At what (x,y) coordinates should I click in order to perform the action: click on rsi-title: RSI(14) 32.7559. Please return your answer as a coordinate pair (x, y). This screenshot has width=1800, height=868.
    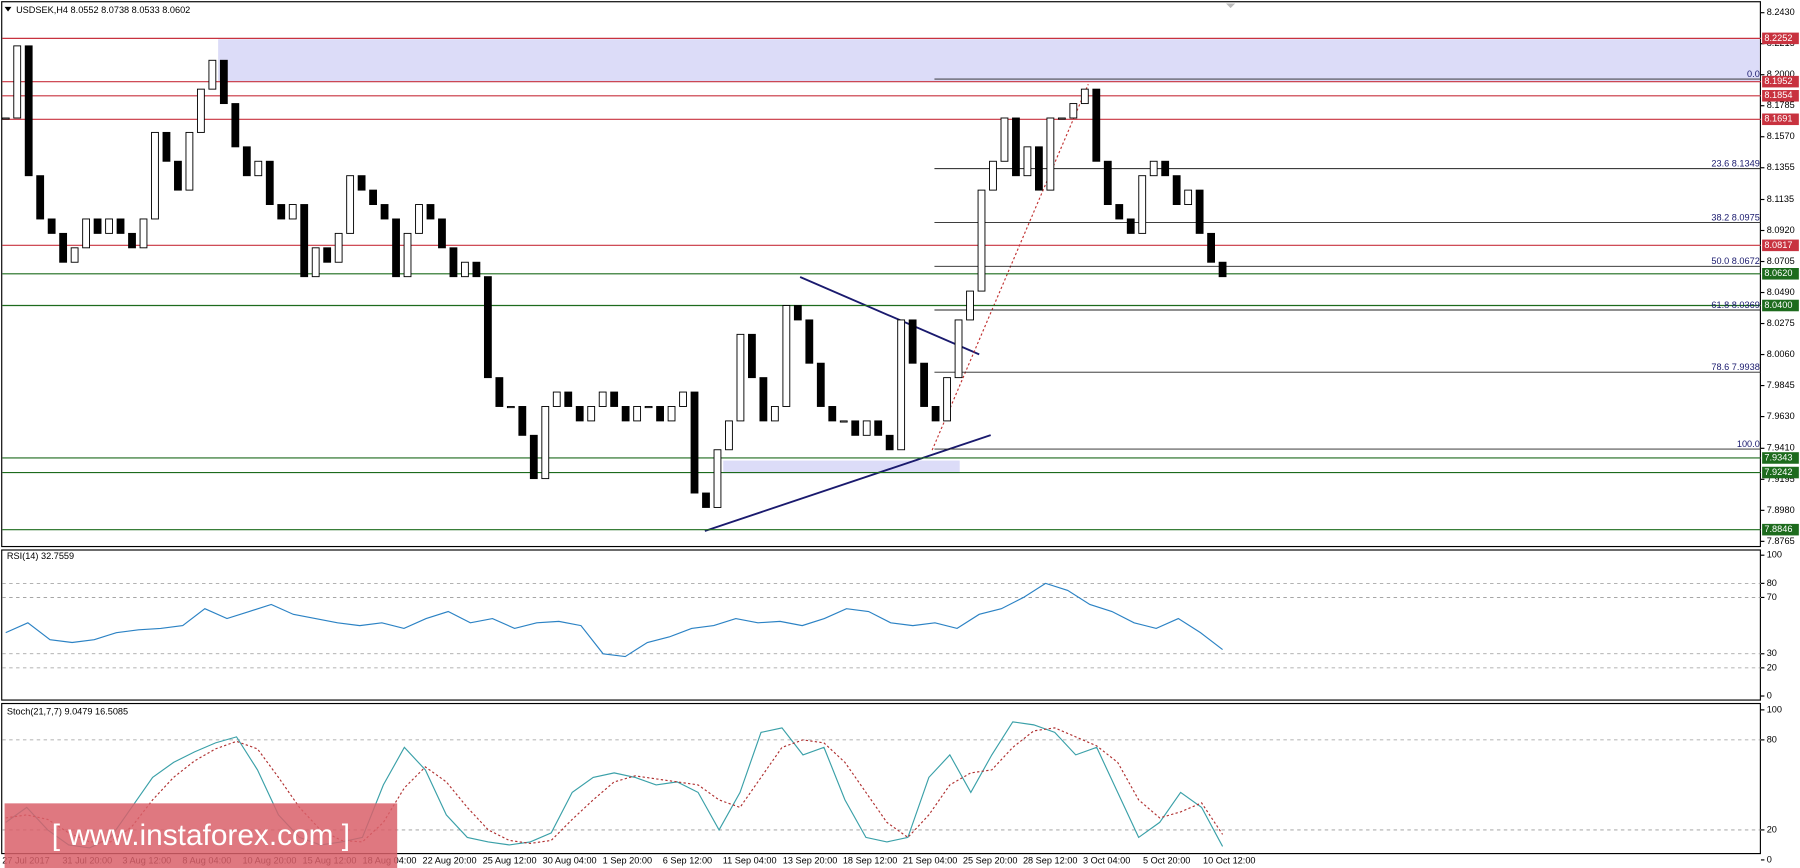
    Looking at the image, I should click on (40, 556).